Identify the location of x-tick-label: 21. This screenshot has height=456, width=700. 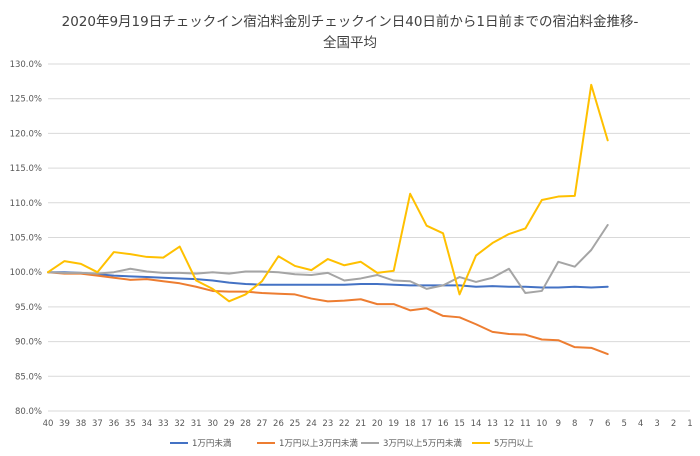
(360, 424).